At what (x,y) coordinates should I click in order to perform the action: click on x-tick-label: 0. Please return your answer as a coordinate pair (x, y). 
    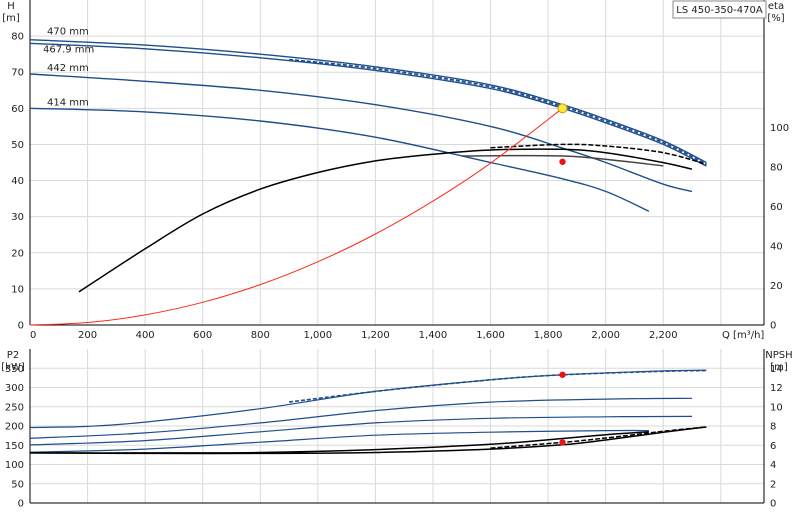
    Looking at the image, I should click on (33, 335).